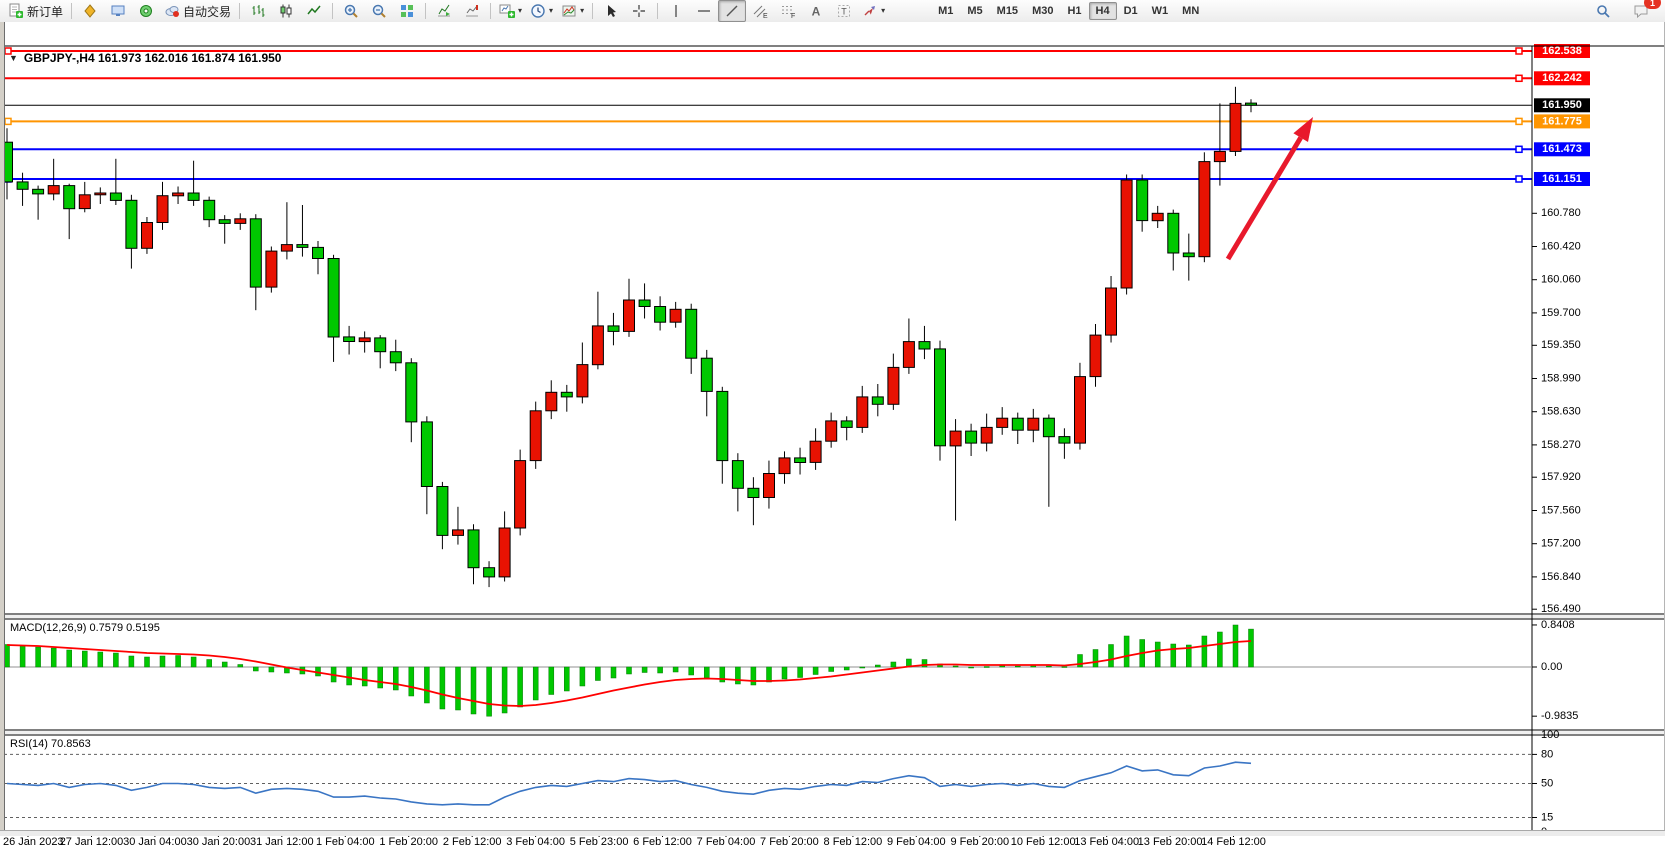  I want to click on chart-shift-button, so click(444, 11).